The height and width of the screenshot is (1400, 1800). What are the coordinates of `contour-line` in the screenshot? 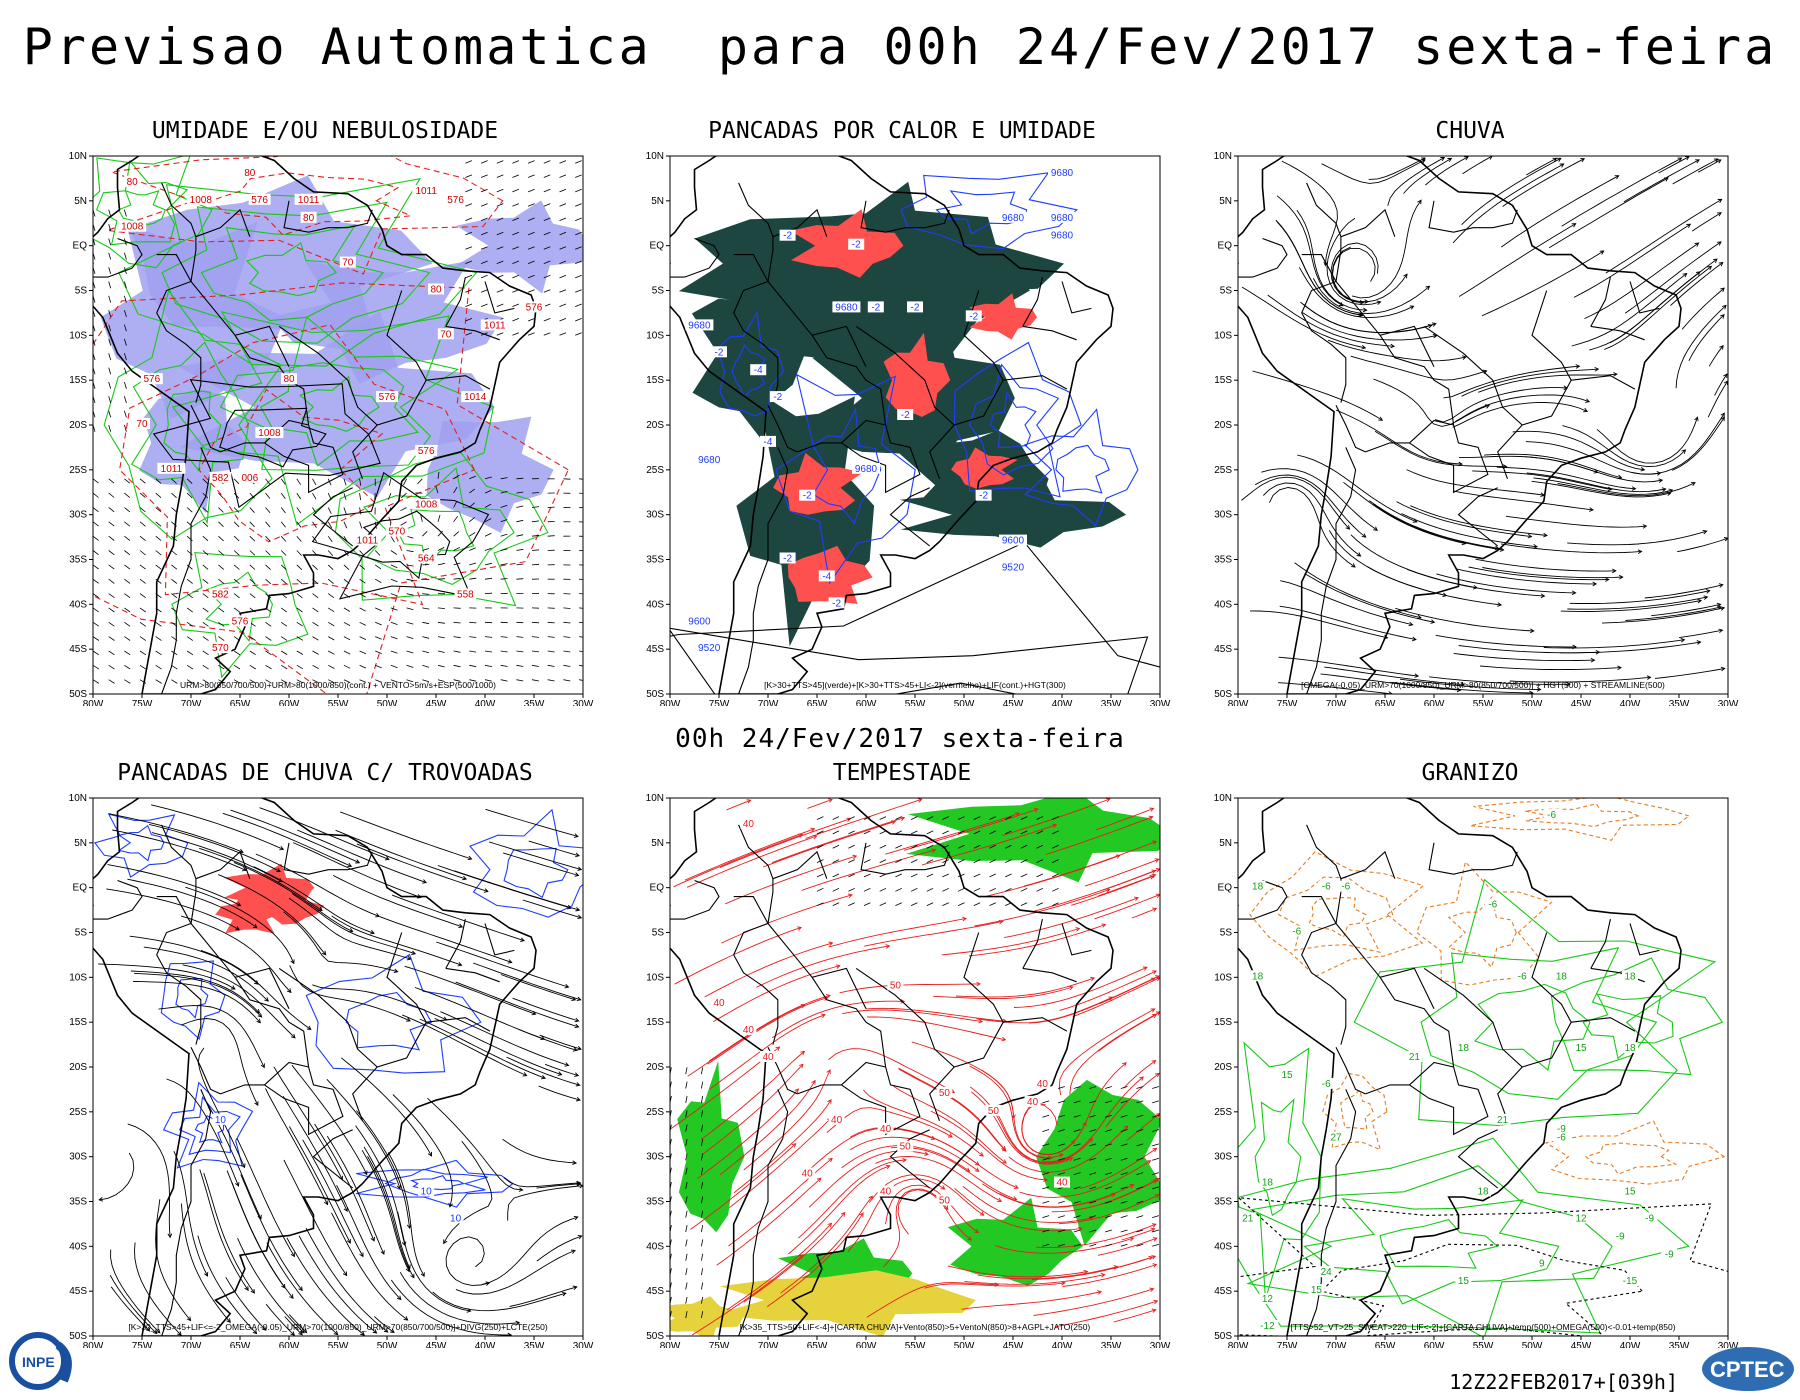 It's located at (1483, 1266).